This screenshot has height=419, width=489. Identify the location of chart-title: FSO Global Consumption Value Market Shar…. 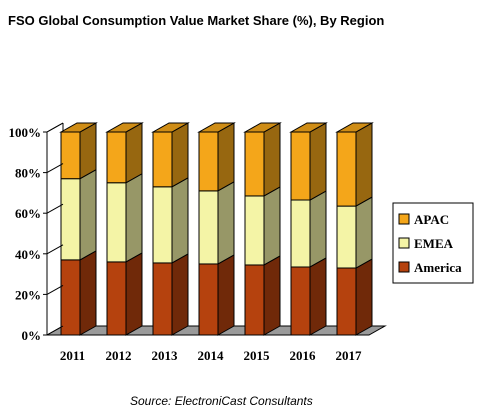
(196, 20).